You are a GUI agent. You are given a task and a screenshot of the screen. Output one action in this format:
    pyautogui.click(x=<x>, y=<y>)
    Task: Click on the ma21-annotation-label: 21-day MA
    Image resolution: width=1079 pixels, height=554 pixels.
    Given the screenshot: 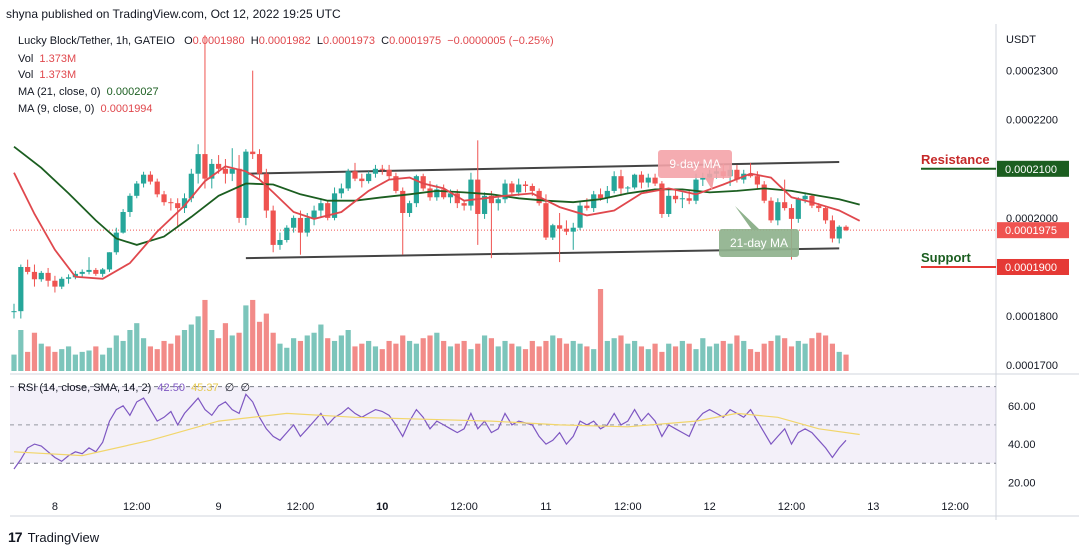 What is the action you would take?
    pyautogui.click(x=759, y=243)
    